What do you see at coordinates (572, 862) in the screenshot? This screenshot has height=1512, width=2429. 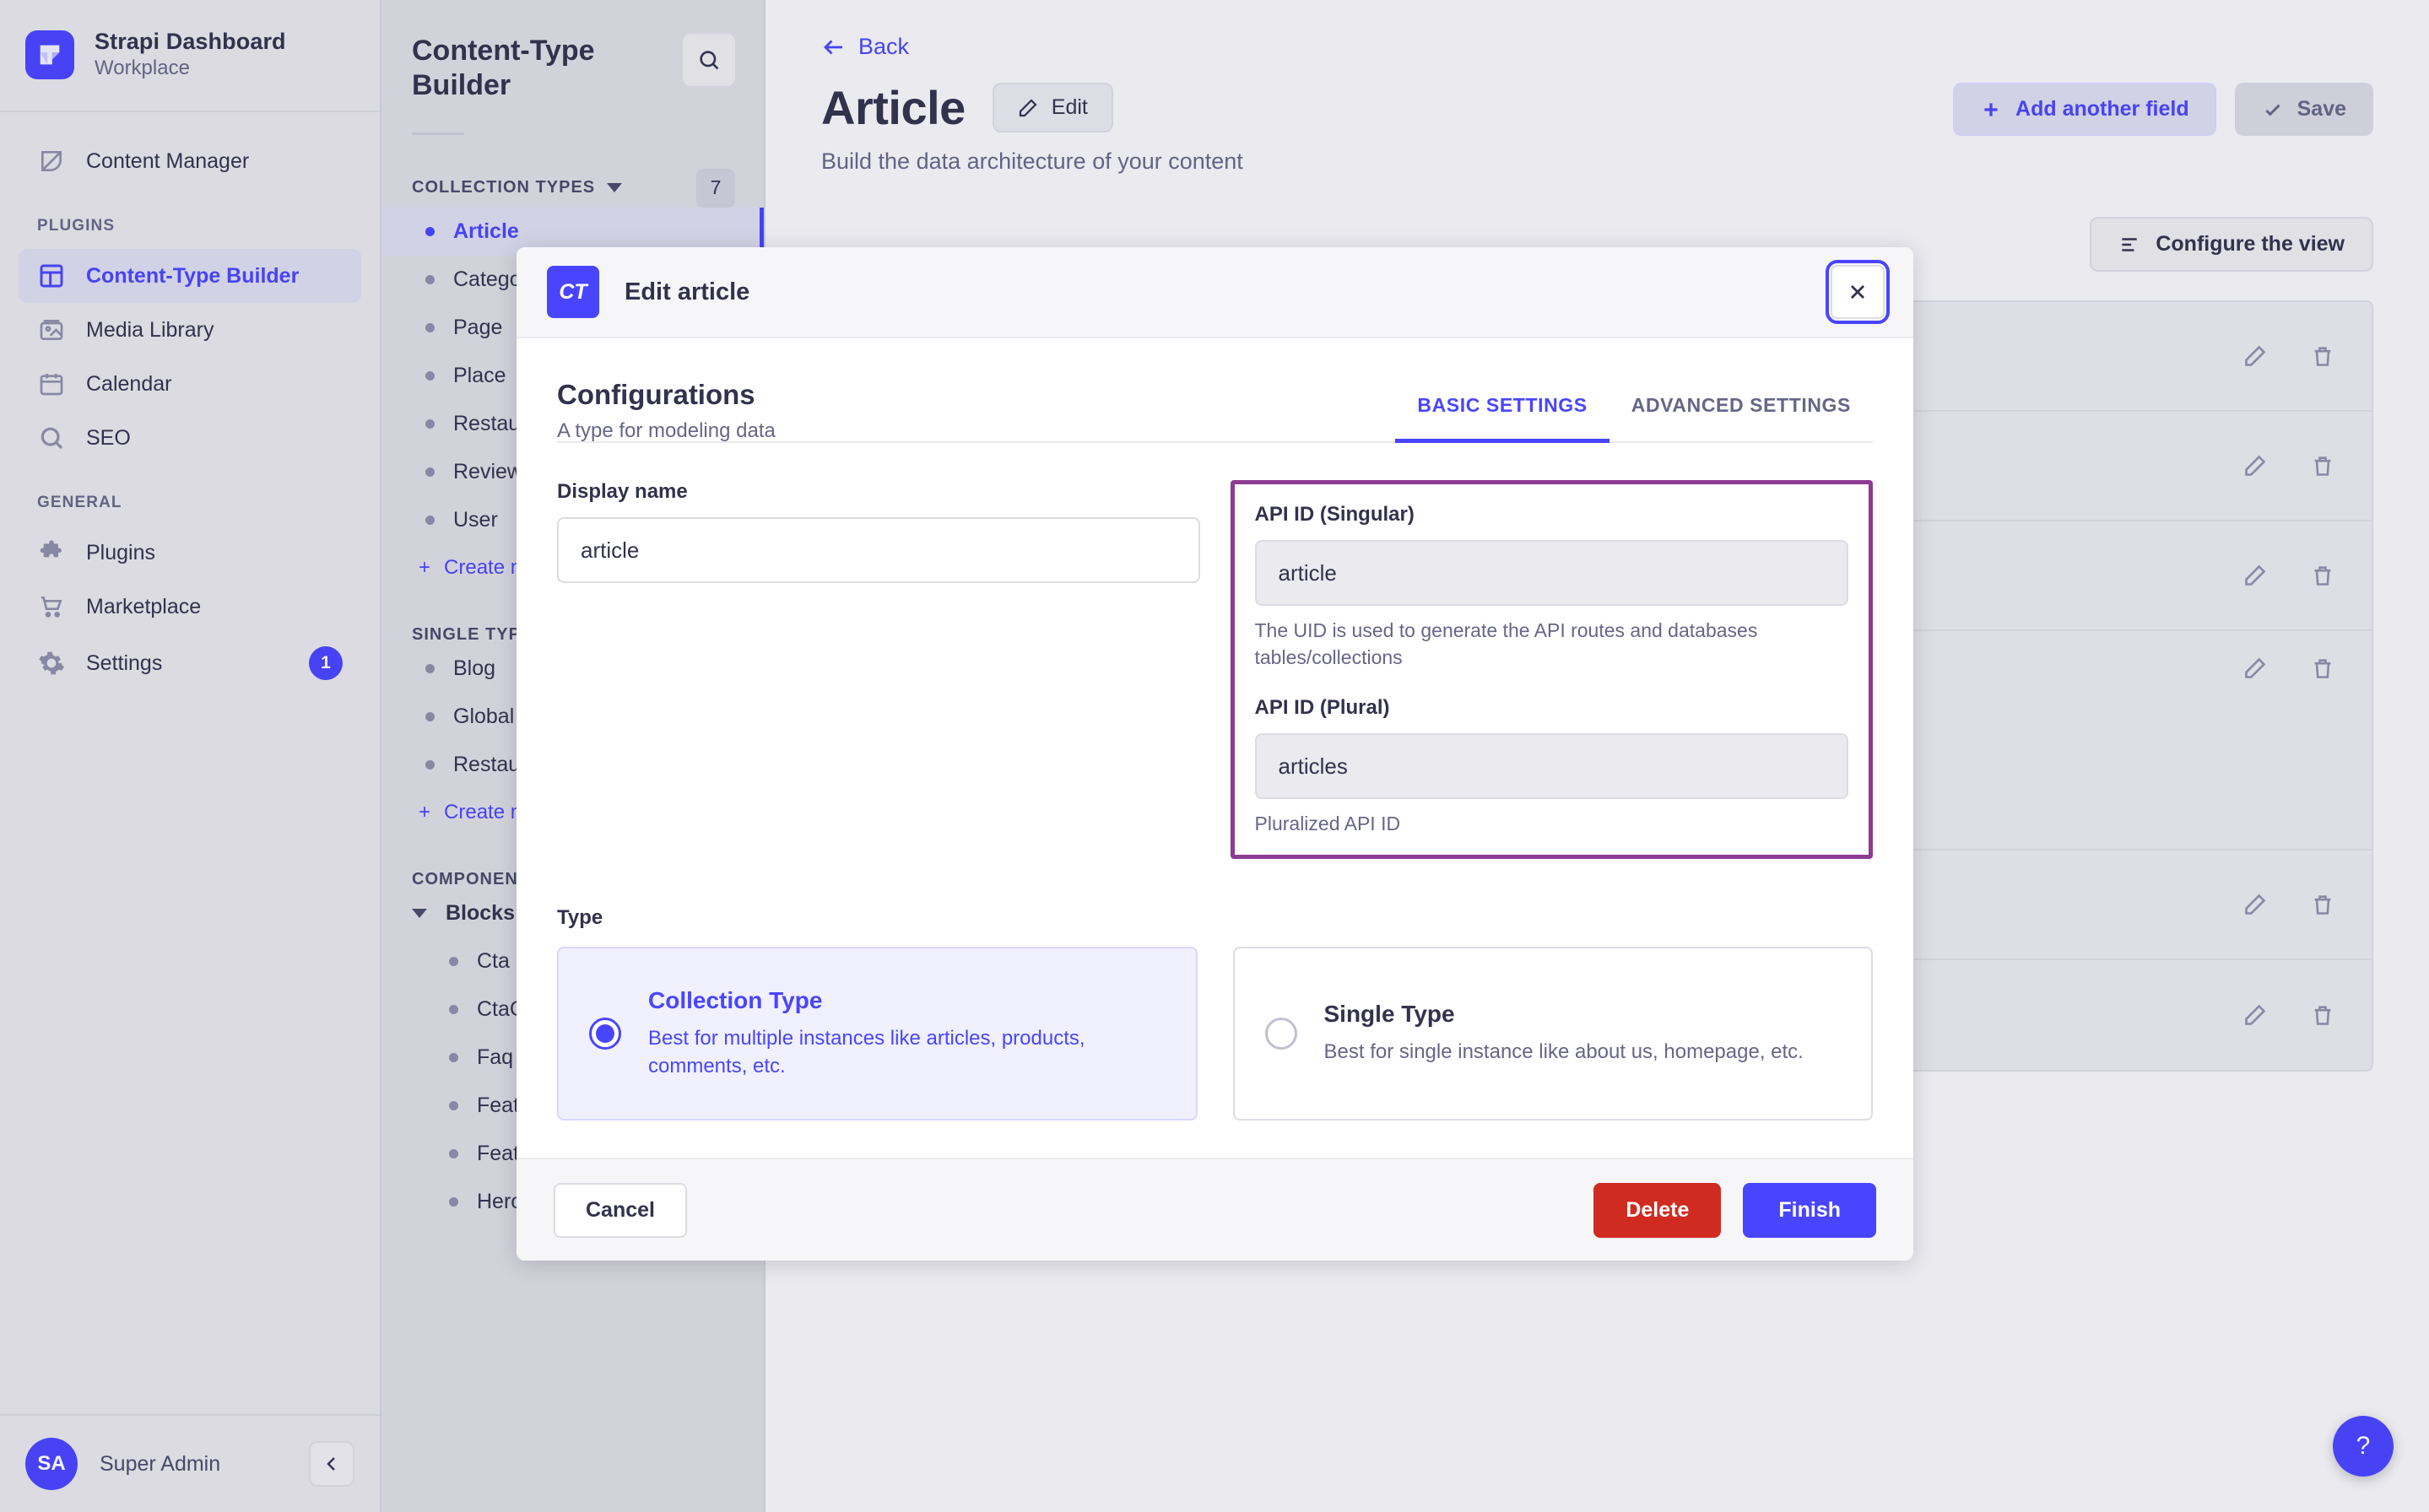 I see `ct-group-components: COMPONENTS` at bounding box center [572, 862].